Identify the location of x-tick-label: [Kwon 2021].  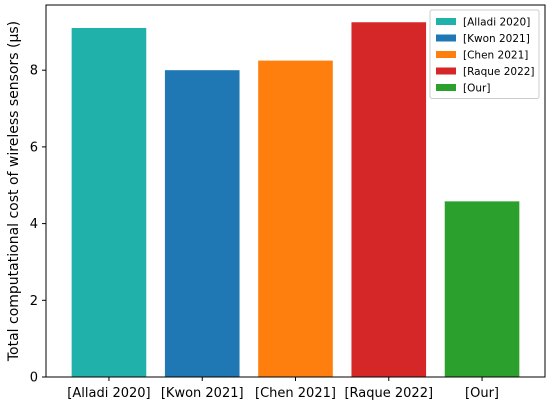
(202, 393).